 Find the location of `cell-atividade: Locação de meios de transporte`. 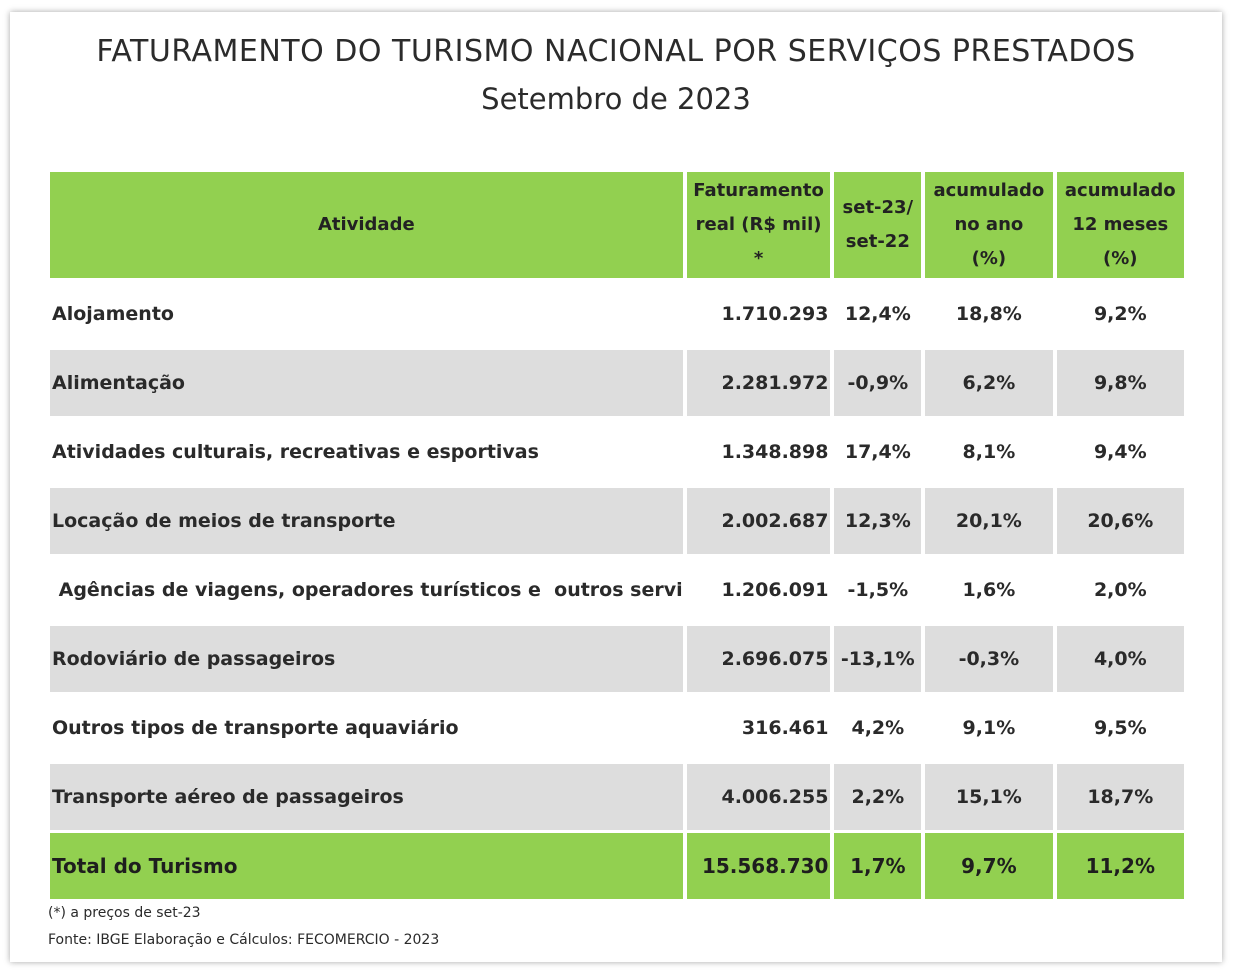

cell-atividade: Locação de meios de transporte is located at coordinates (366, 522).